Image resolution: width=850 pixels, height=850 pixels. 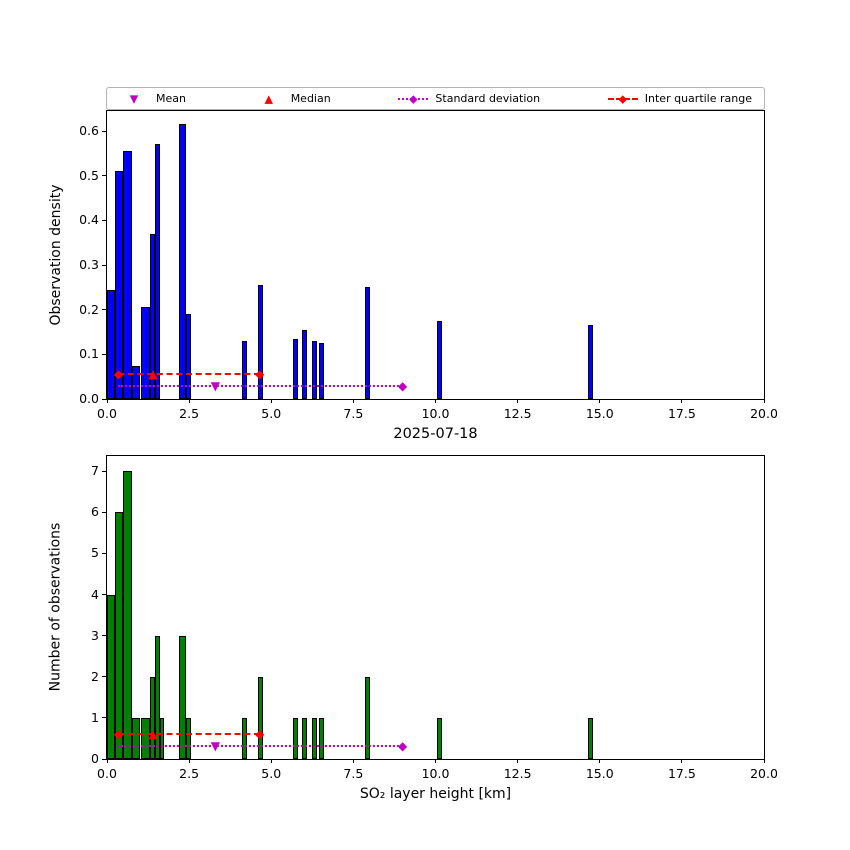 I want to click on std-line, so click(x=260, y=385).